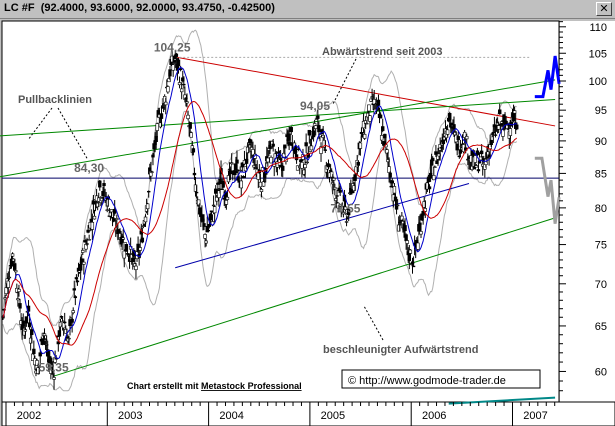  What do you see at coordinates (601, 111) in the screenshot?
I see `y-tick-label: 95` at bounding box center [601, 111].